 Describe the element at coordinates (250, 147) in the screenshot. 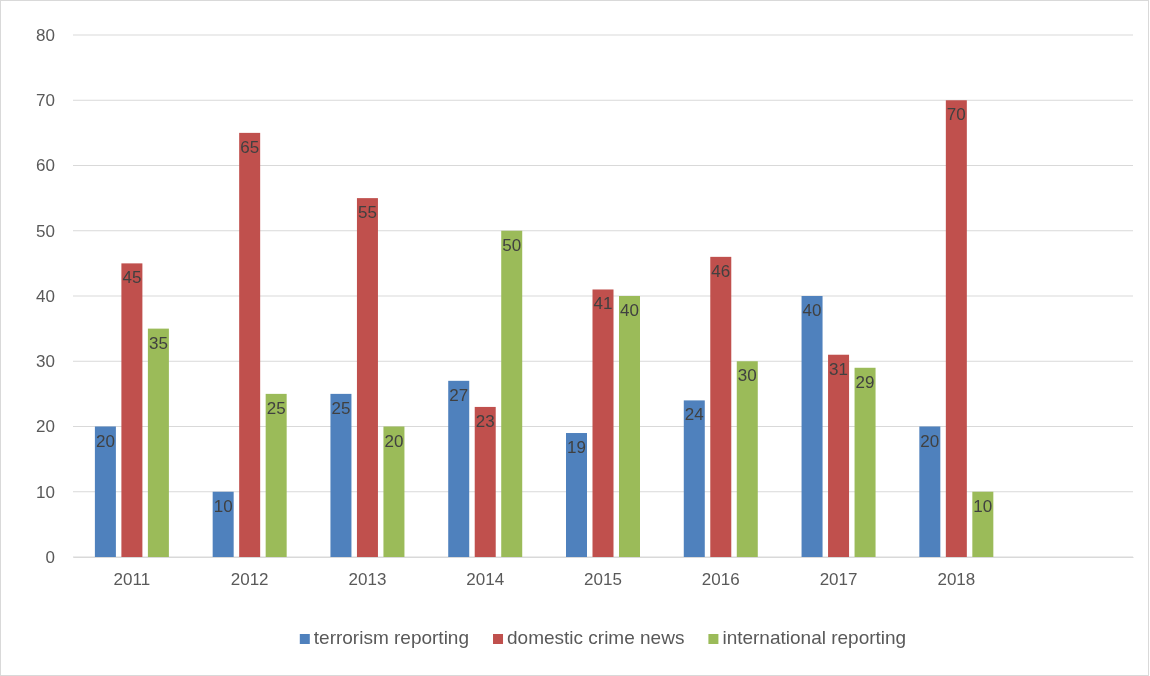

I see `data-label: 65` at that location.